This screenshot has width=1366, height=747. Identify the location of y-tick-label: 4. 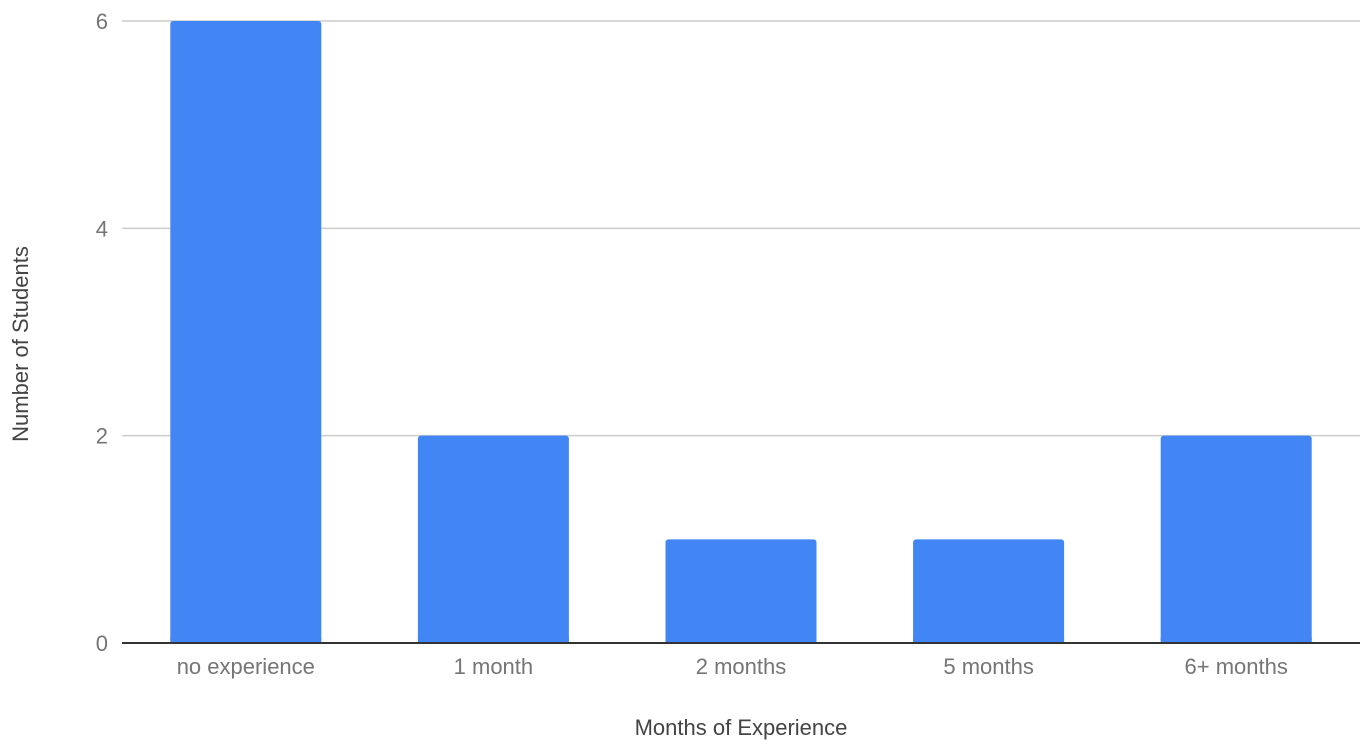
(102, 228).